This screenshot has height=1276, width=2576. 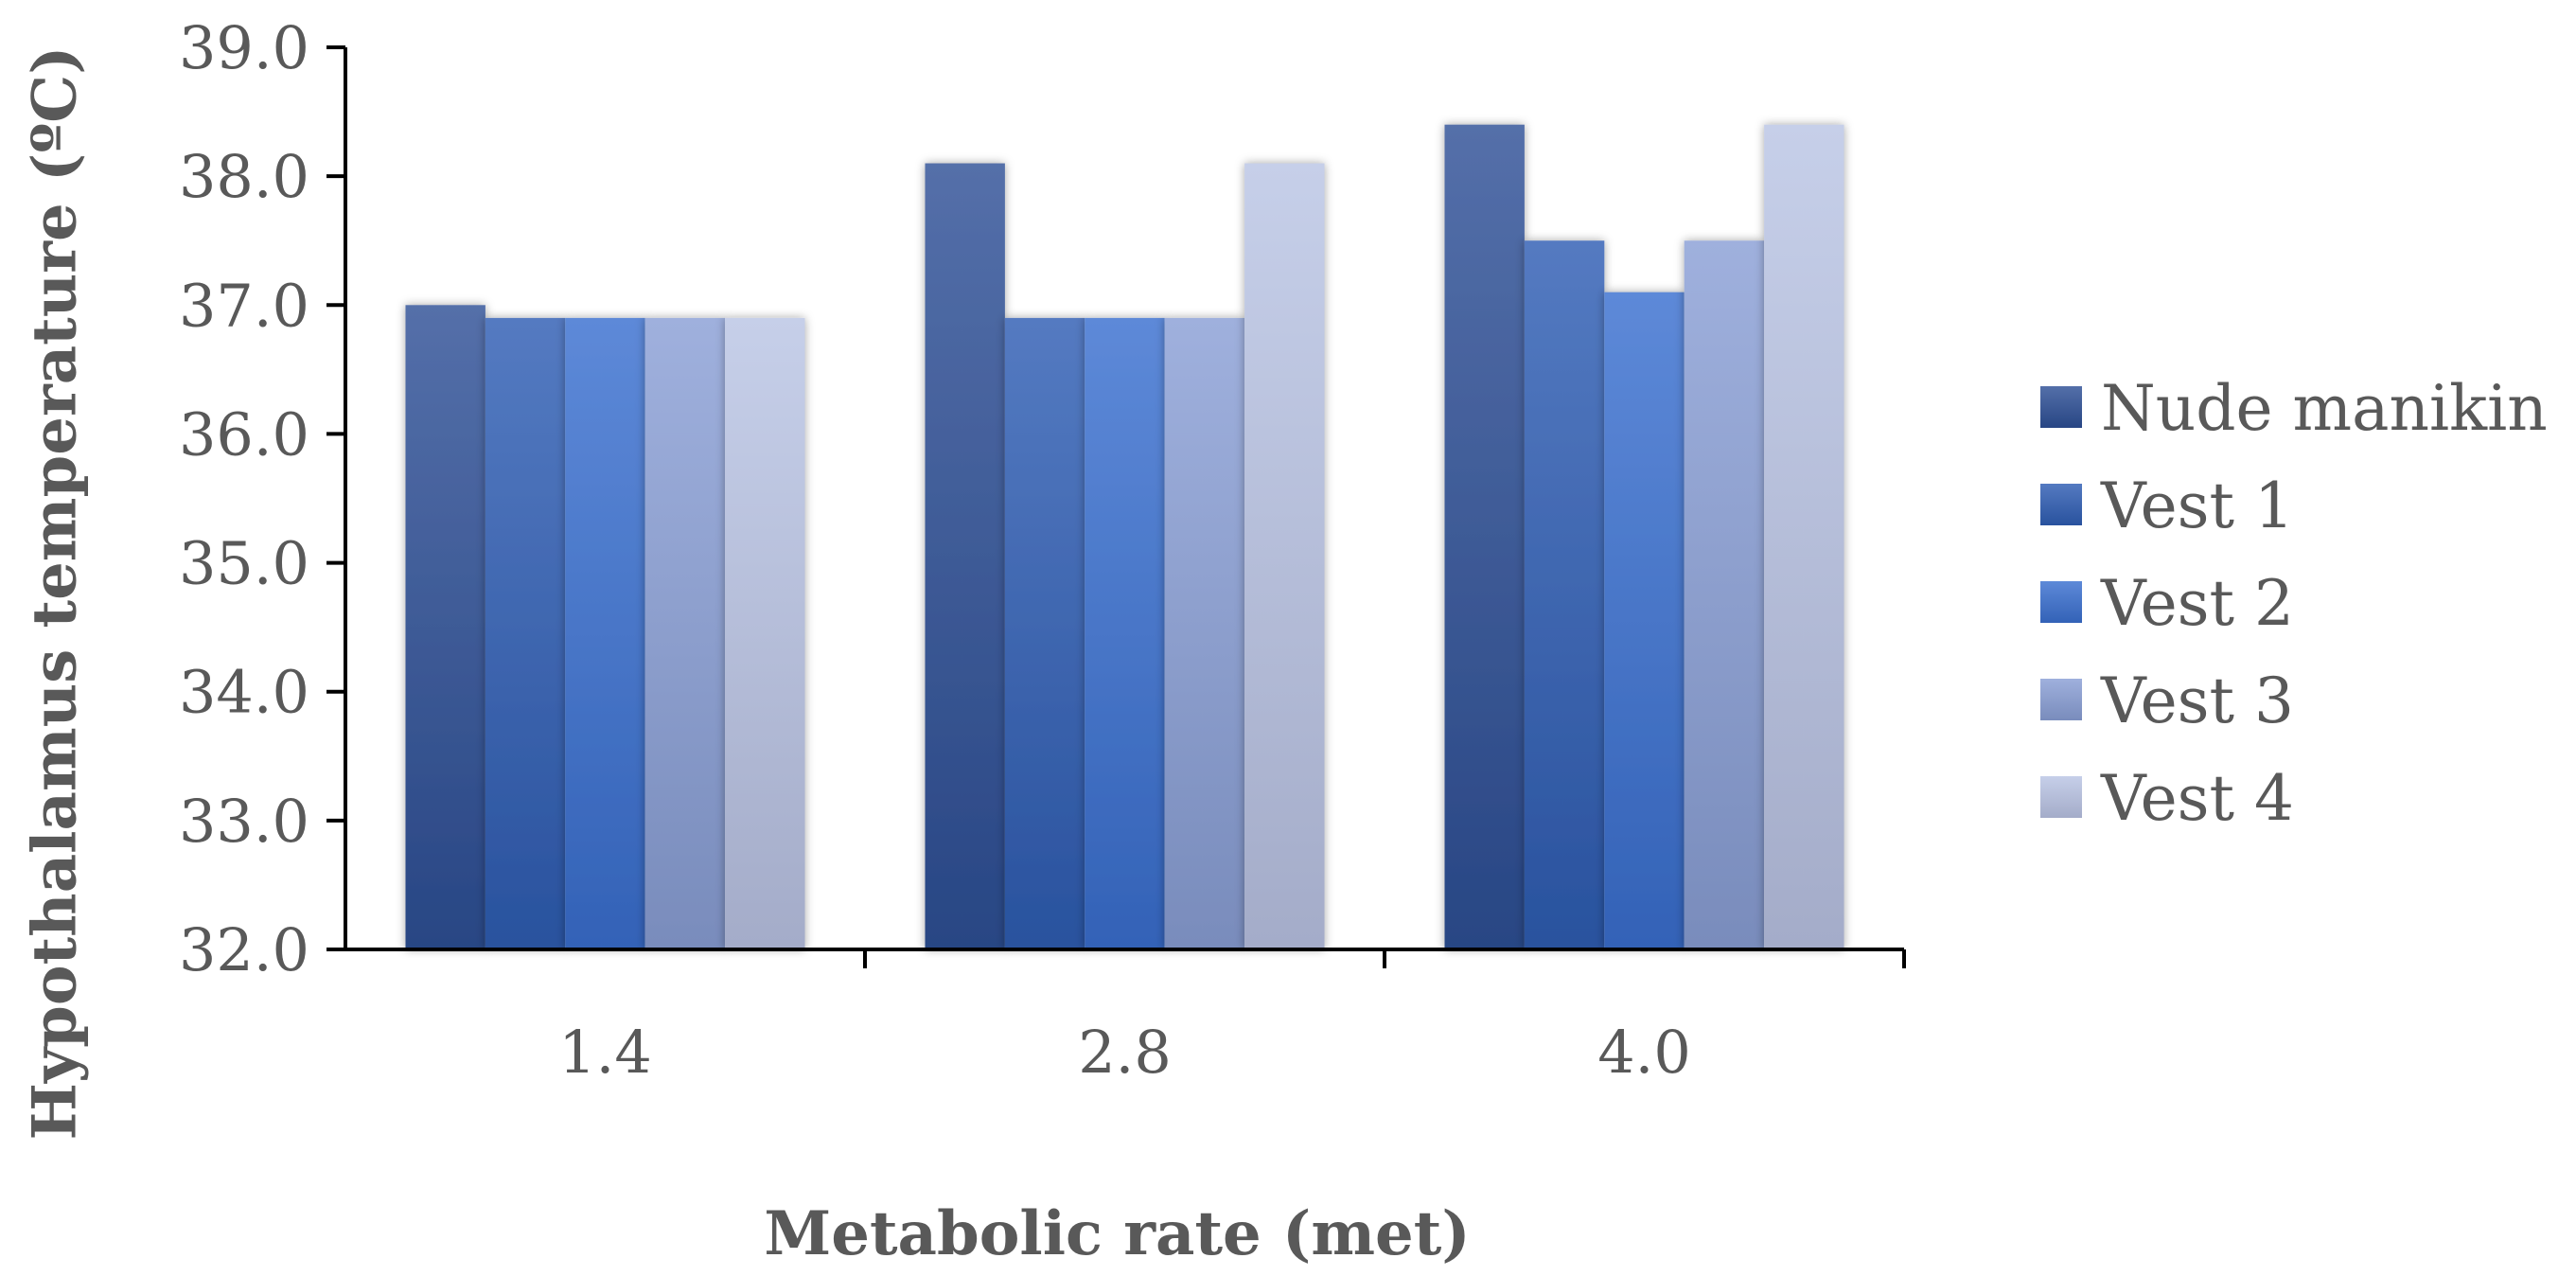 What do you see at coordinates (244, 177) in the screenshot?
I see `y-tick-label: 38.0` at bounding box center [244, 177].